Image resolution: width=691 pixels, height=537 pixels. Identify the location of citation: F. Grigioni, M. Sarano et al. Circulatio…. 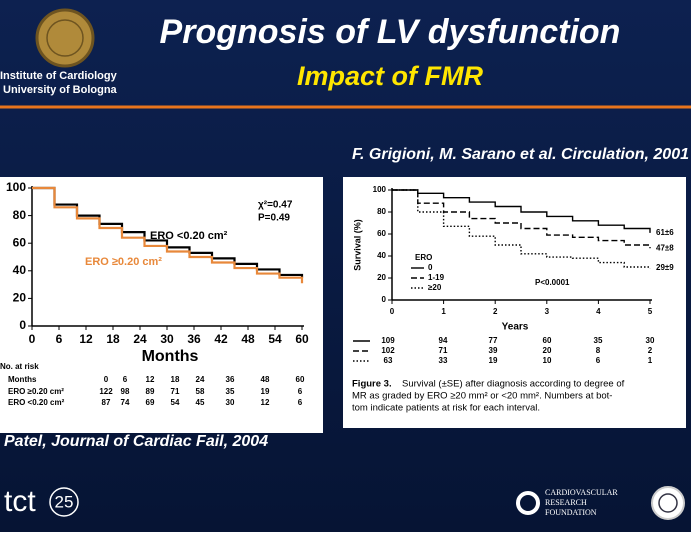
(520, 154).